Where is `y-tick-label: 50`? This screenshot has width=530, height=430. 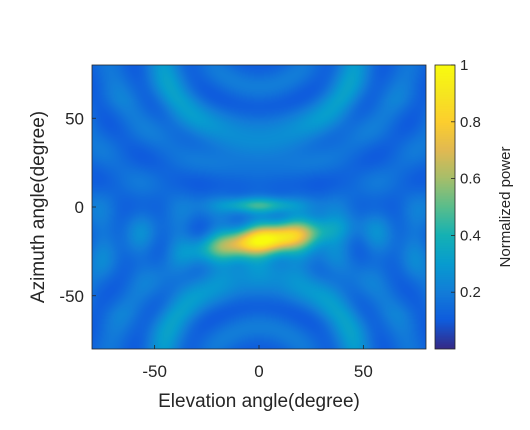
y-tick-label: 50 is located at coordinates (74, 118).